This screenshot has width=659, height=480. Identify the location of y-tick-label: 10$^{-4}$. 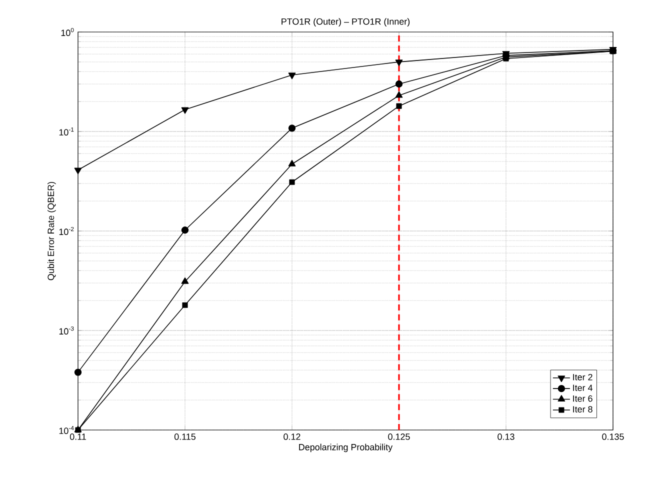
(66, 430).